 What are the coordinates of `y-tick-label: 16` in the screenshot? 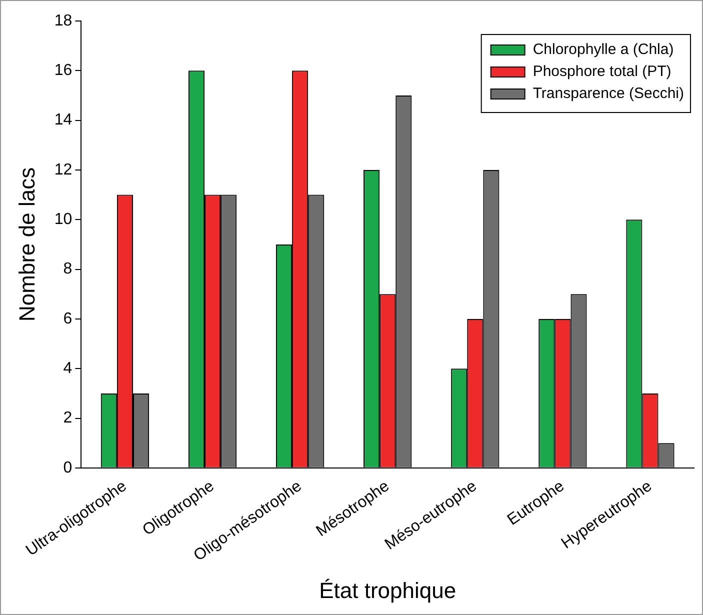 It's located at (63, 71).